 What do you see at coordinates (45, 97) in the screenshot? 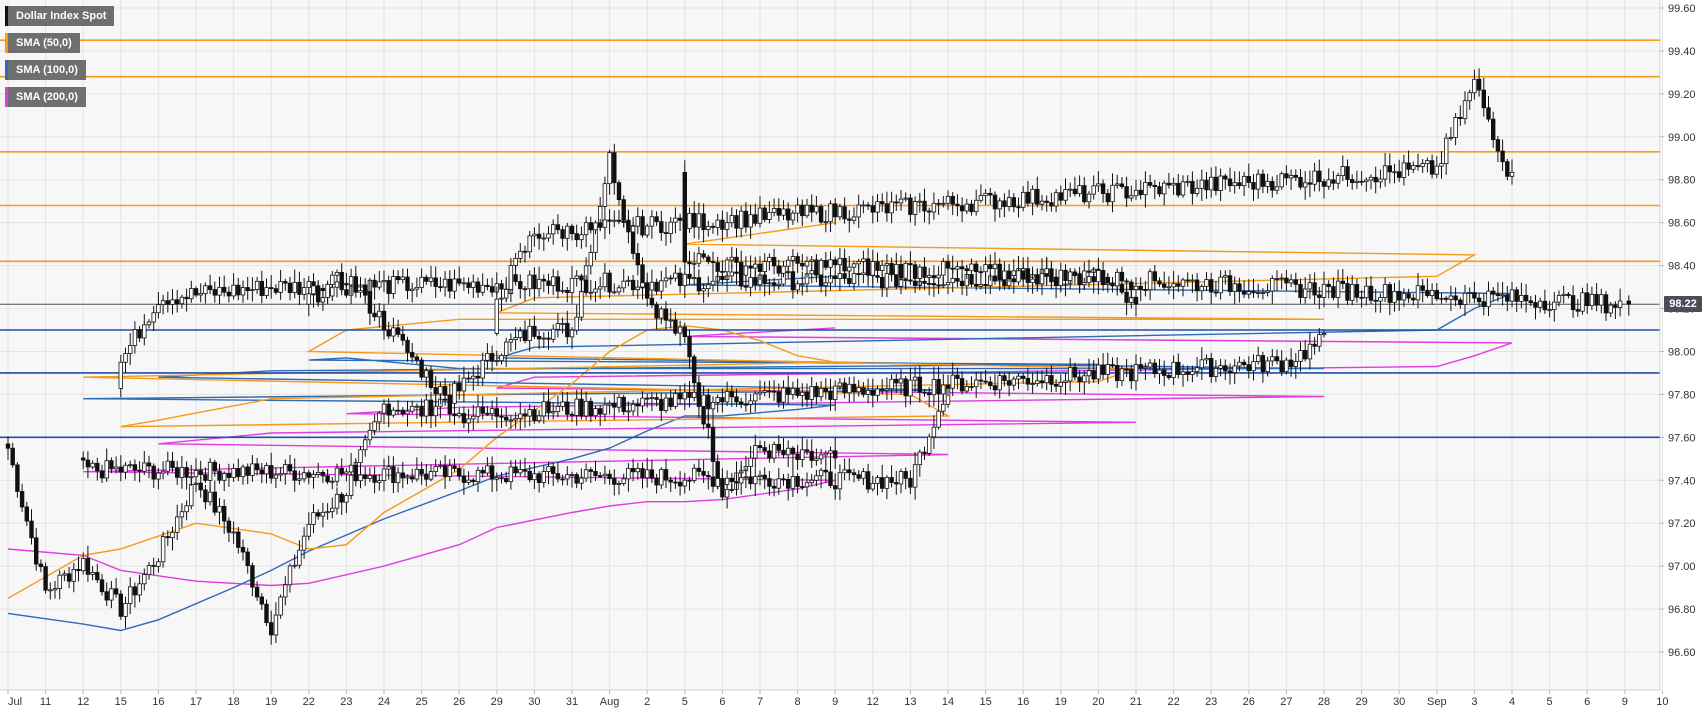
I see `legend-sma200: SMA (200,0)` at bounding box center [45, 97].